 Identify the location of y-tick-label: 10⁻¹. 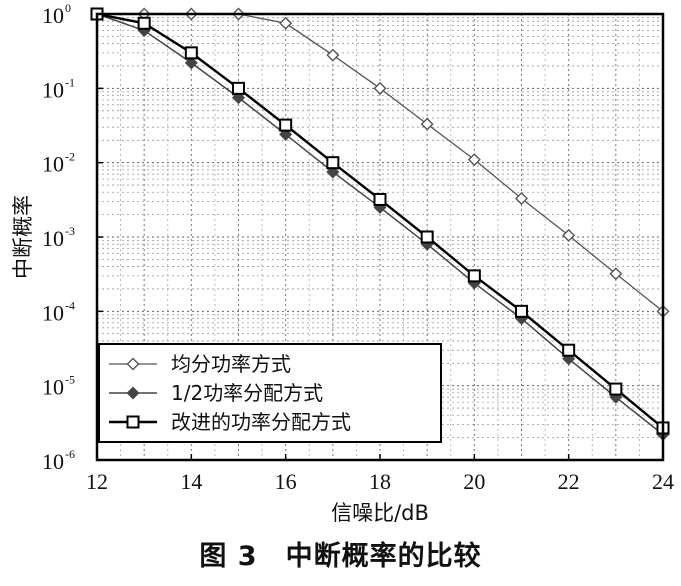
(58, 88).